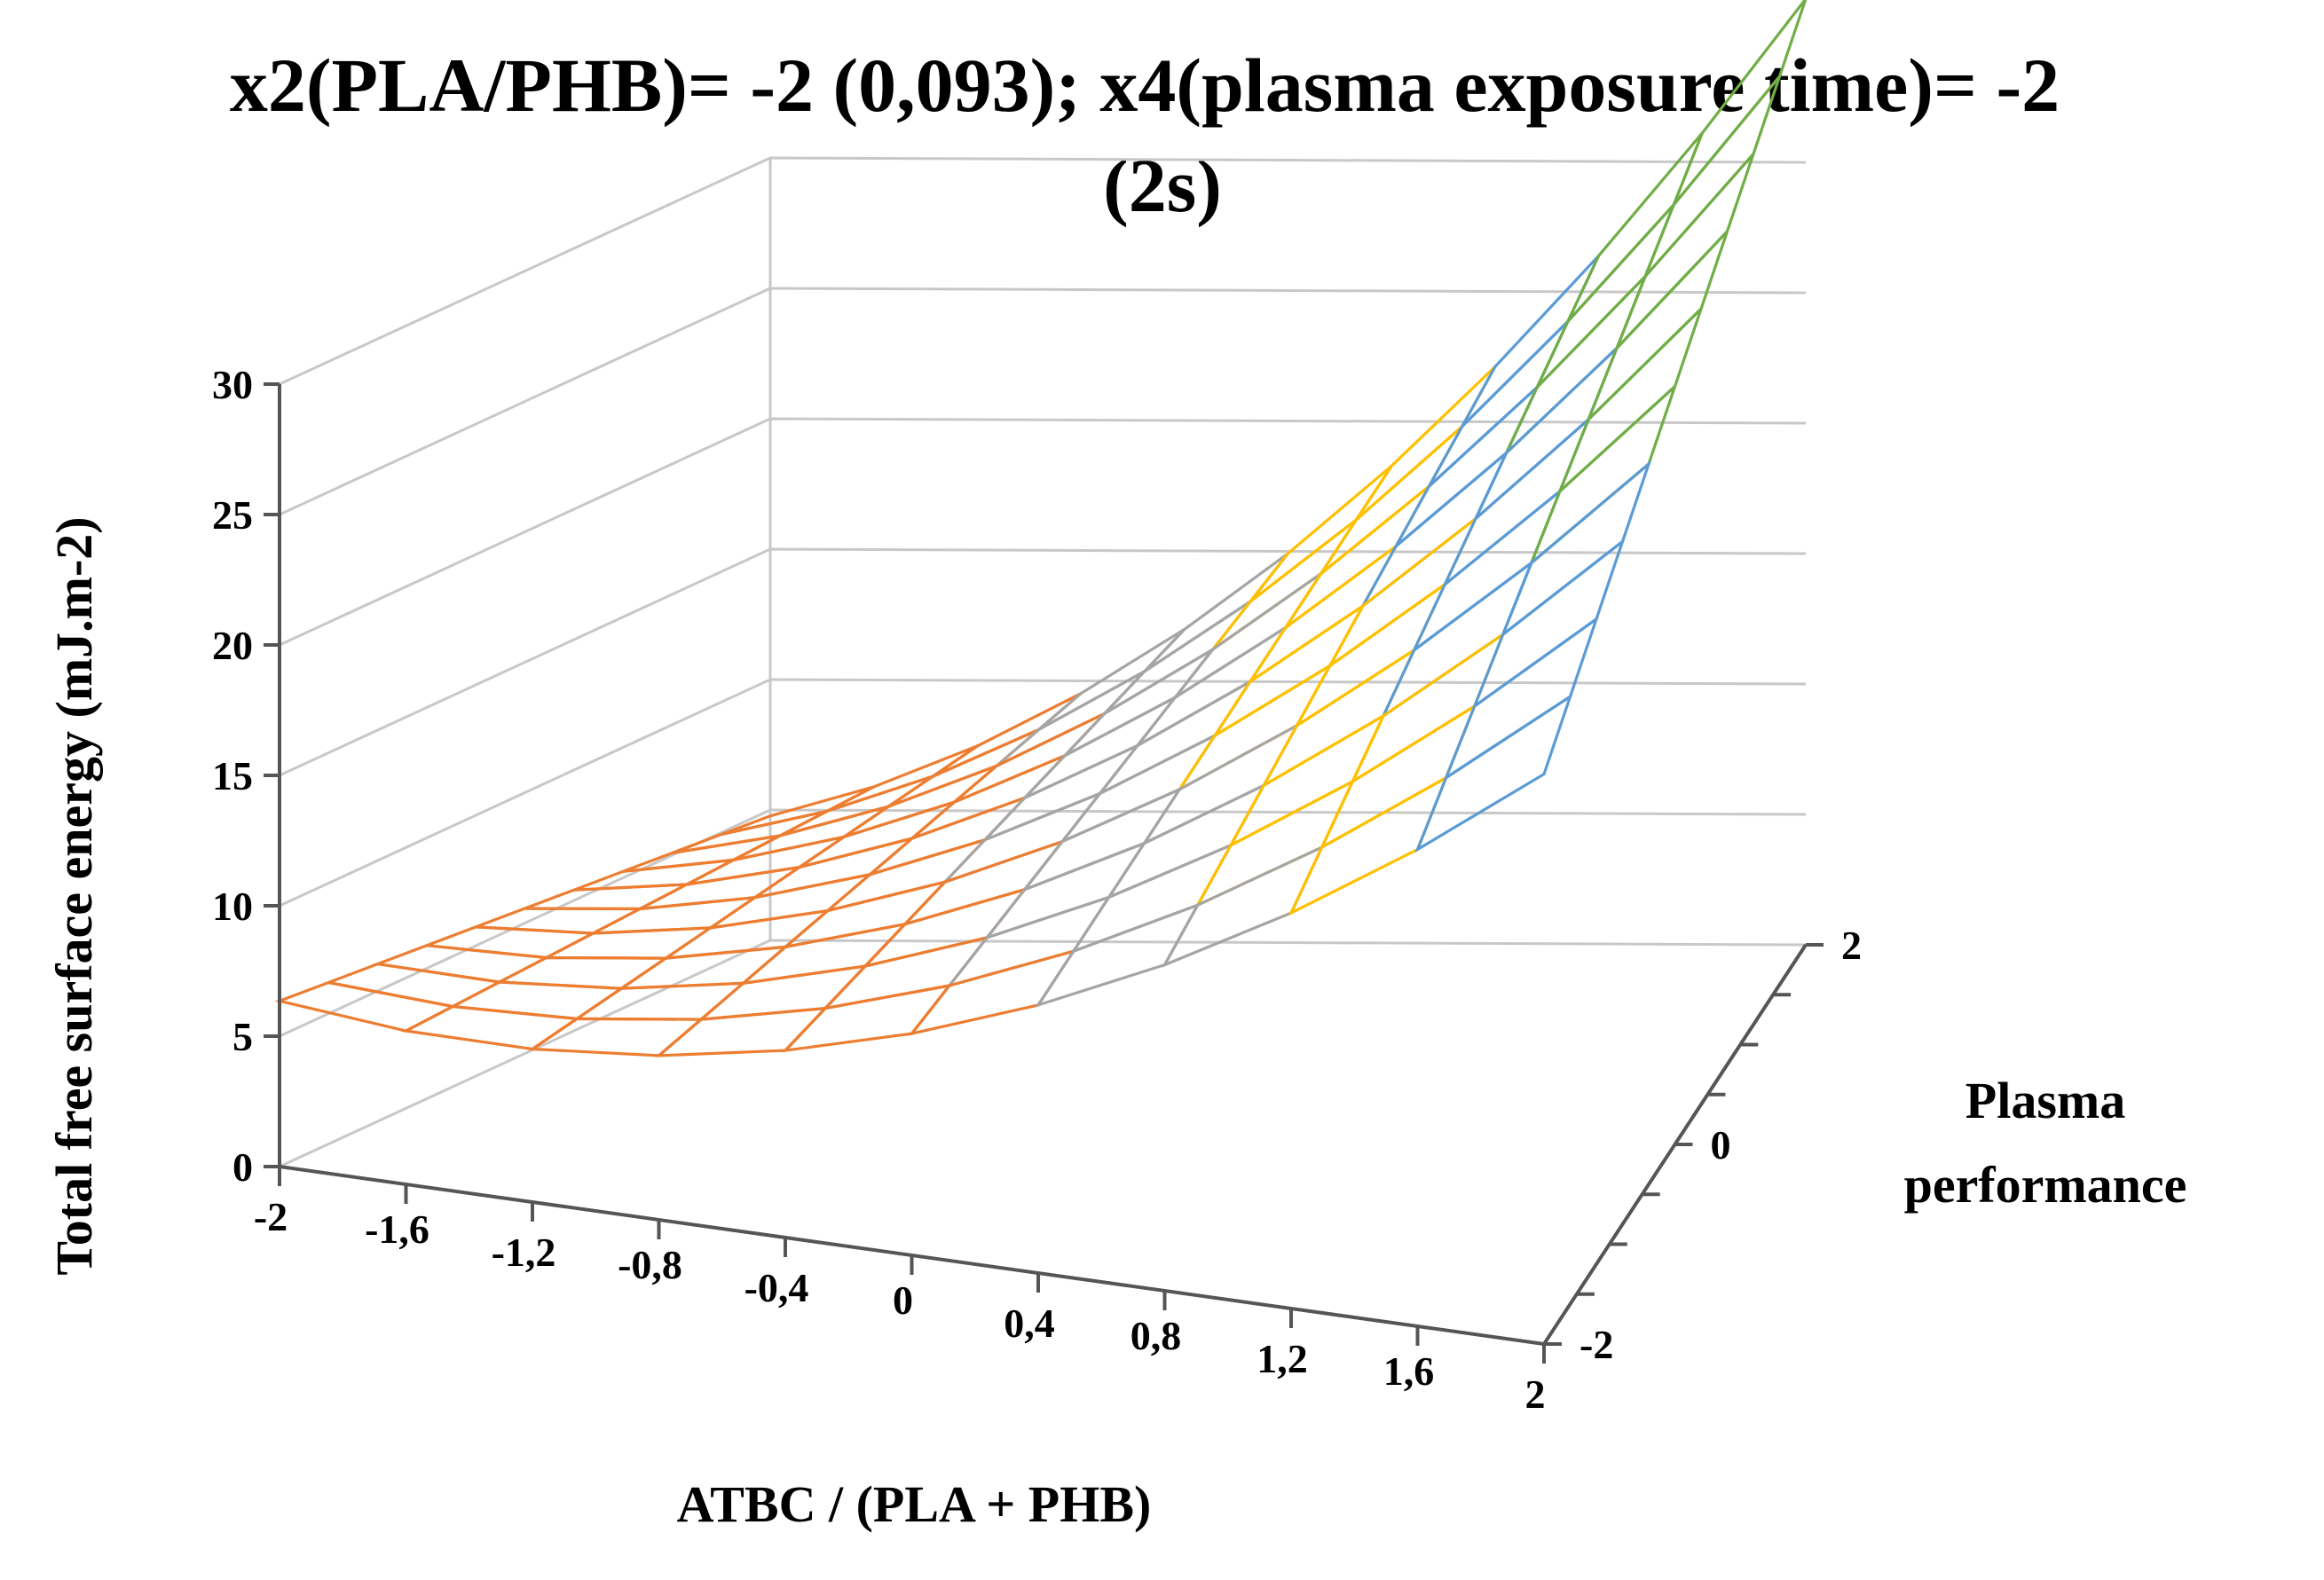 The height and width of the screenshot is (1580, 2324). I want to click on x-tick-label: 1,6, so click(1409, 1371).